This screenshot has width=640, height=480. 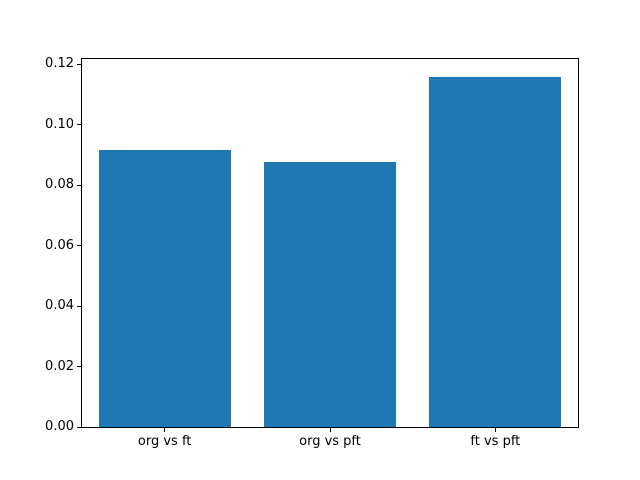 What do you see at coordinates (164, 288) in the screenshot?
I see `bar-org-vs-ft` at bounding box center [164, 288].